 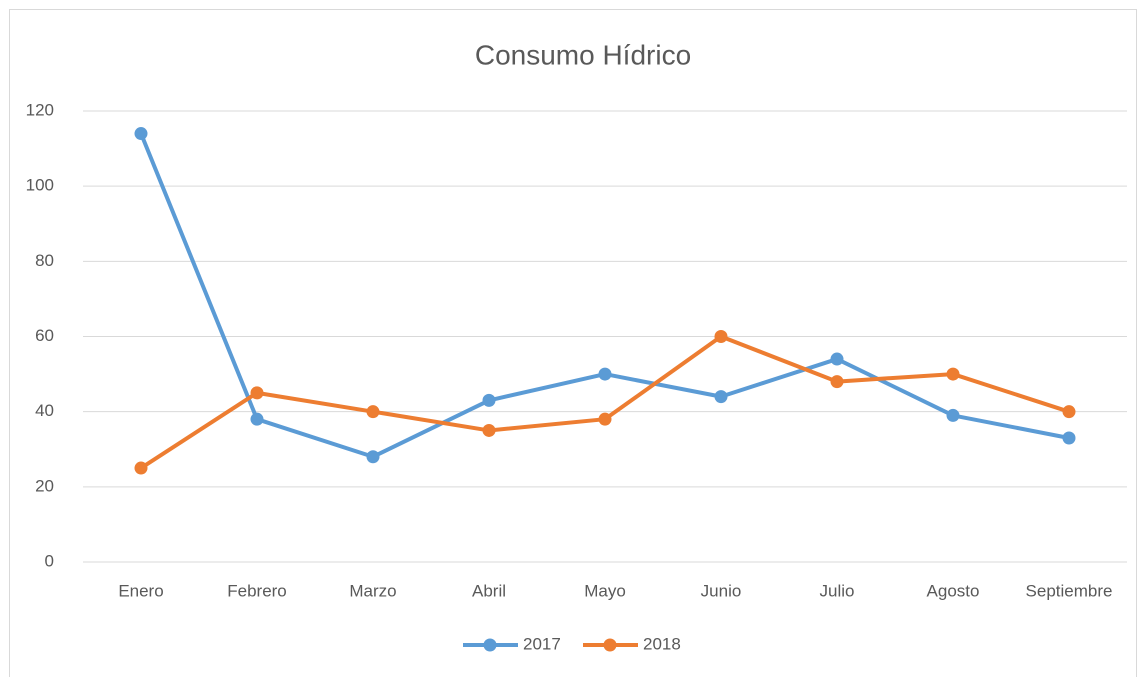 What do you see at coordinates (837, 590) in the screenshot?
I see `x-tick-label: Julio` at bounding box center [837, 590].